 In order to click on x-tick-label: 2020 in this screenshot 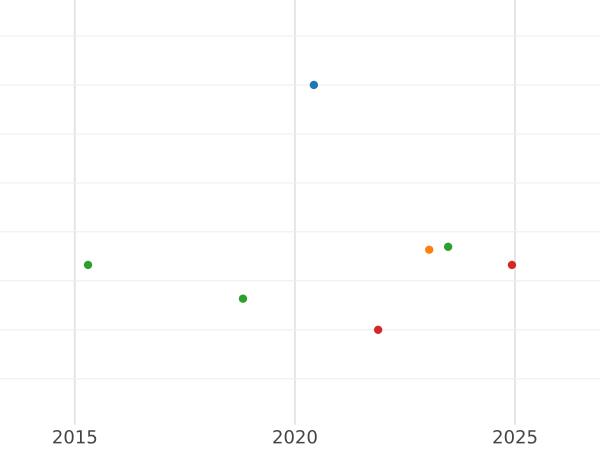, I will do `click(295, 437)`.